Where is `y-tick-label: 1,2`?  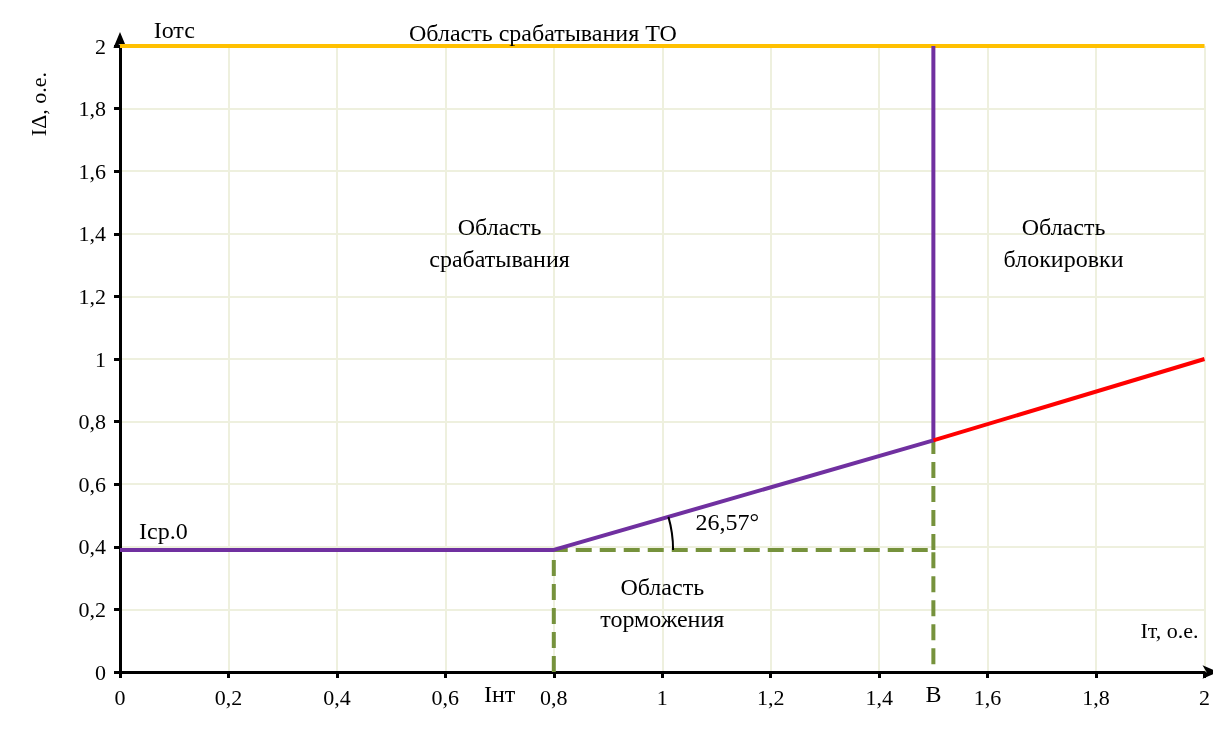 y-tick-label: 1,2 is located at coordinates (92, 296).